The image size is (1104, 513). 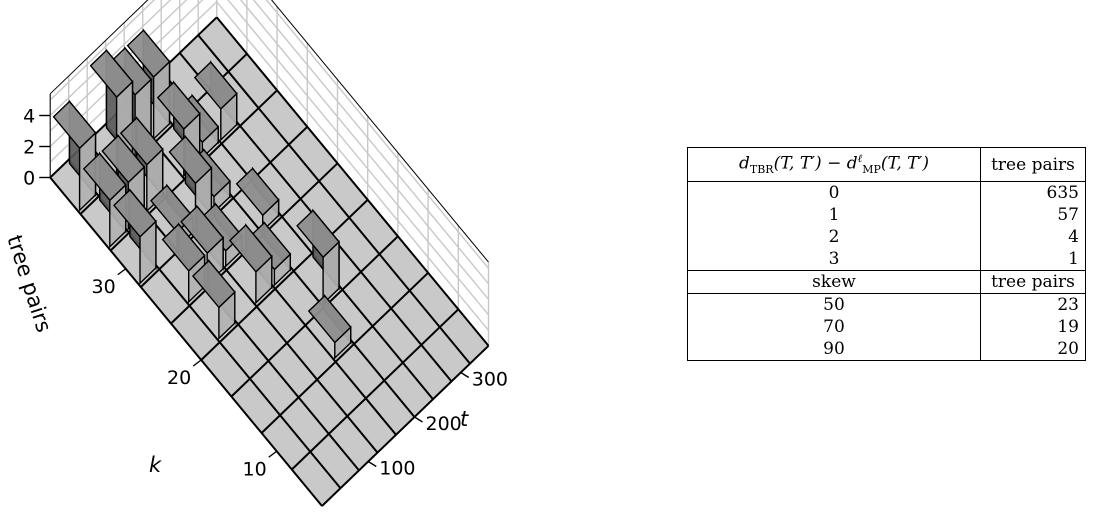 What do you see at coordinates (1033, 282) in the screenshot?
I see `header-2-col-2: tree pairs` at bounding box center [1033, 282].